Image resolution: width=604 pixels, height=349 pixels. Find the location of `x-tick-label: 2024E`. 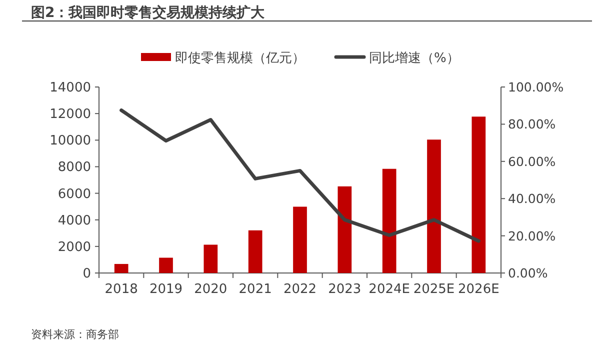

x-tick-label: 2024E is located at coordinates (389, 289).